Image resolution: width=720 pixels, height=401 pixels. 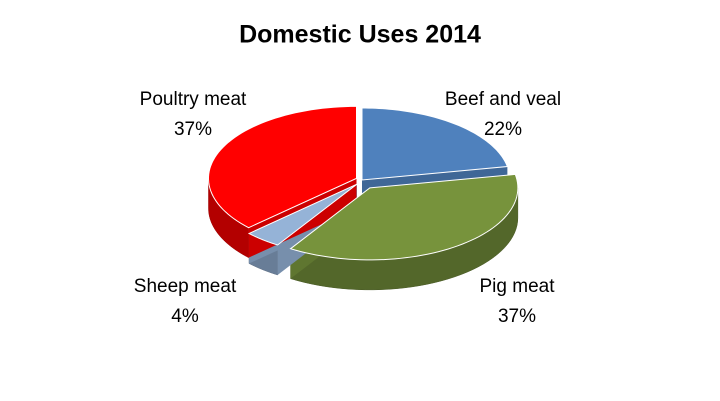 I want to click on slice-label: Pig meat, so click(x=518, y=286).